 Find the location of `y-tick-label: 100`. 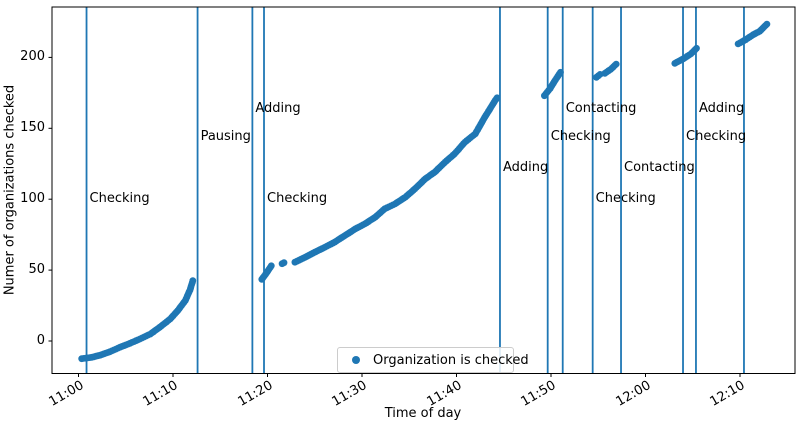

y-tick-label: 100 is located at coordinates (32, 199).